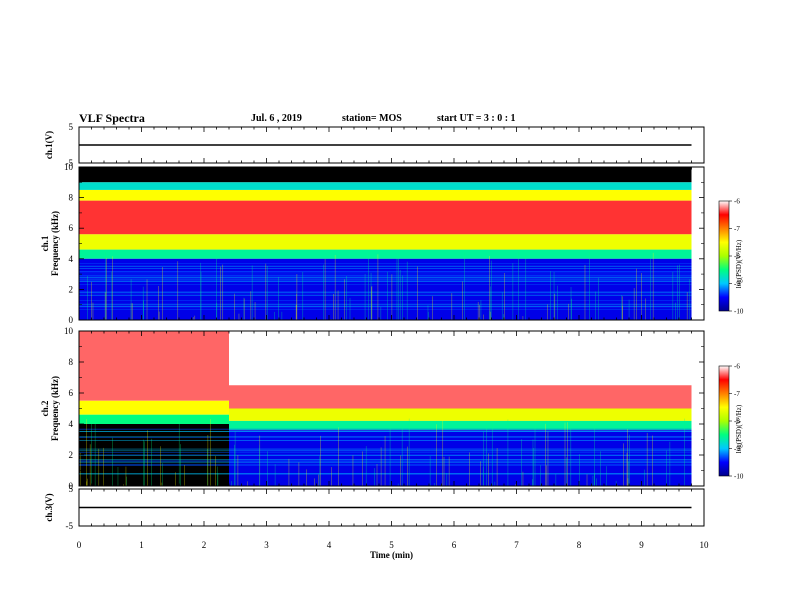 The height and width of the screenshot is (612, 792). Describe the element at coordinates (372, 118) in the screenshot. I see `station-label: station= MOS` at that location.